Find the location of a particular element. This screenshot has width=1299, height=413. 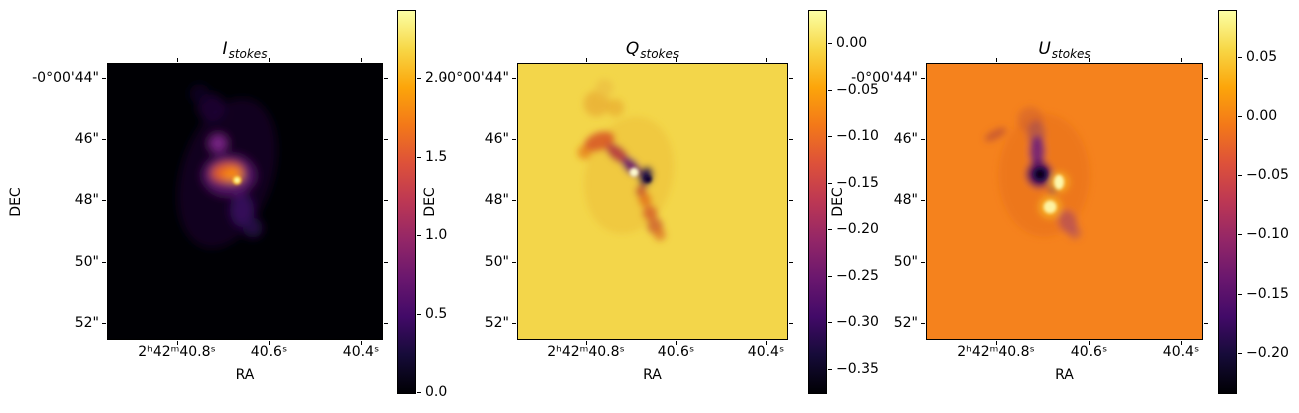

panel-title-U_stokes: Ustokes is located at coordinates (1064, 50).